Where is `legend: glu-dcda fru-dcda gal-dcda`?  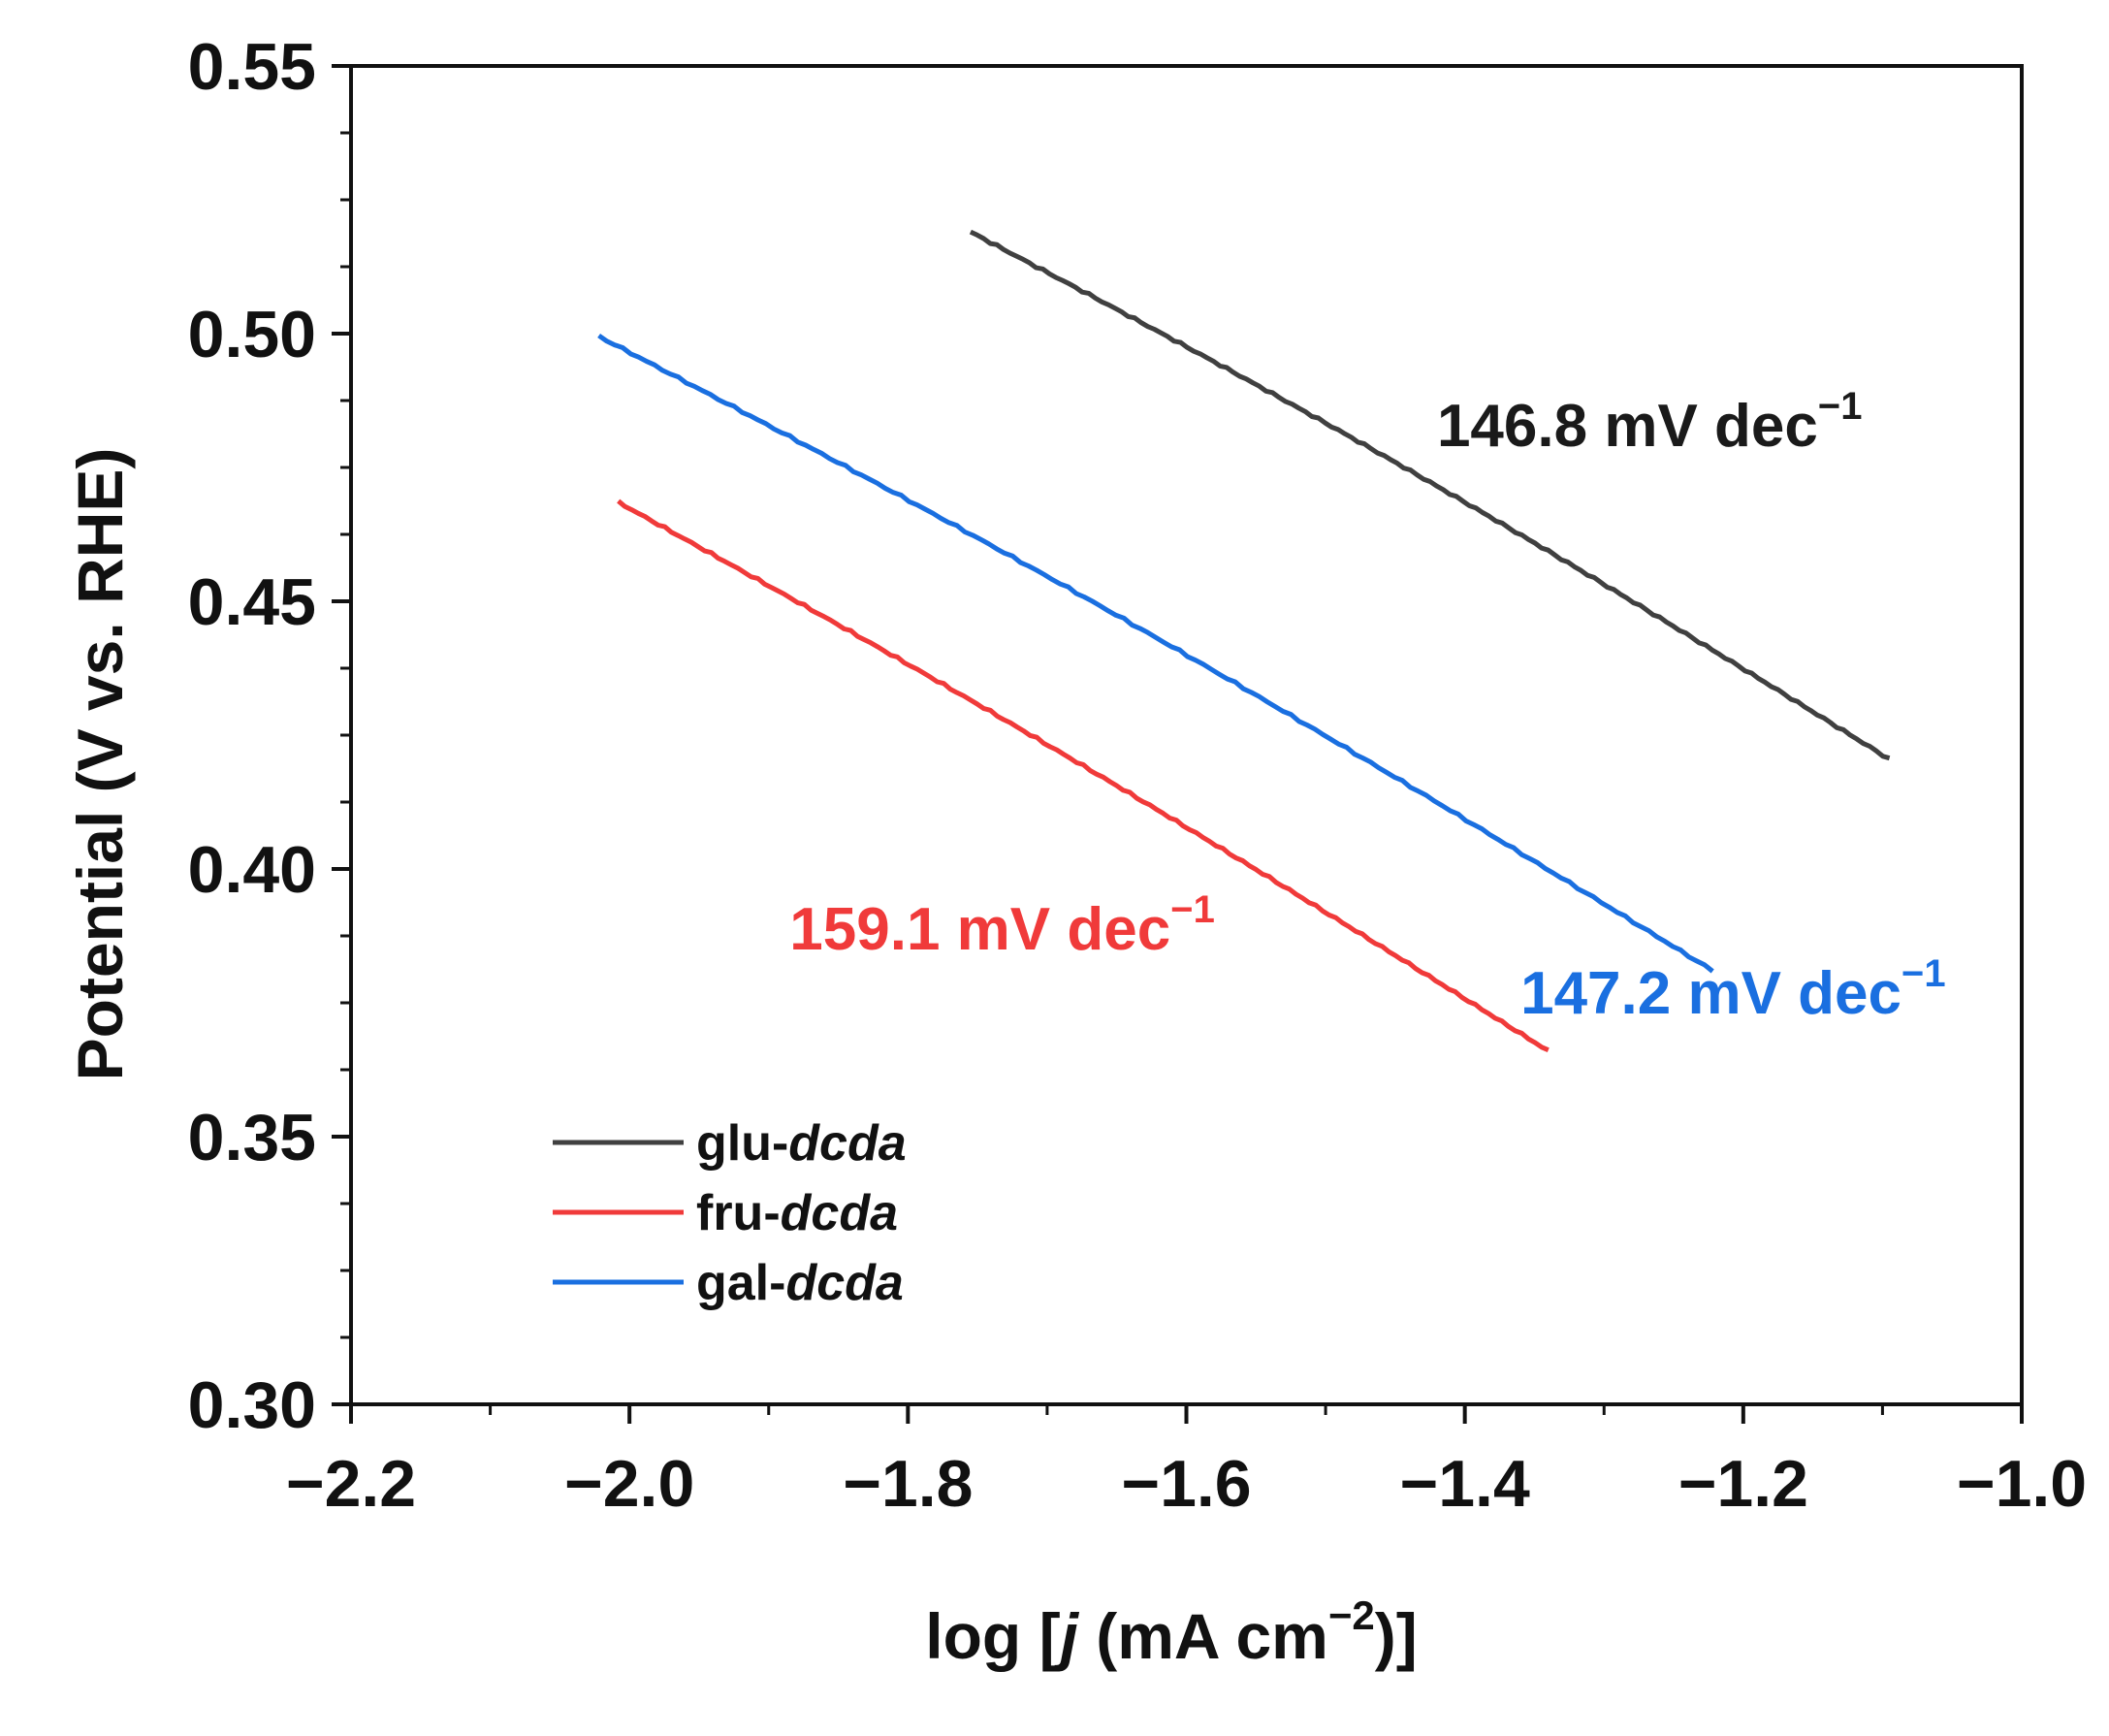
legend: glu-dcda fru-dcda gal-dcda is located at coordinates (730, 1213).